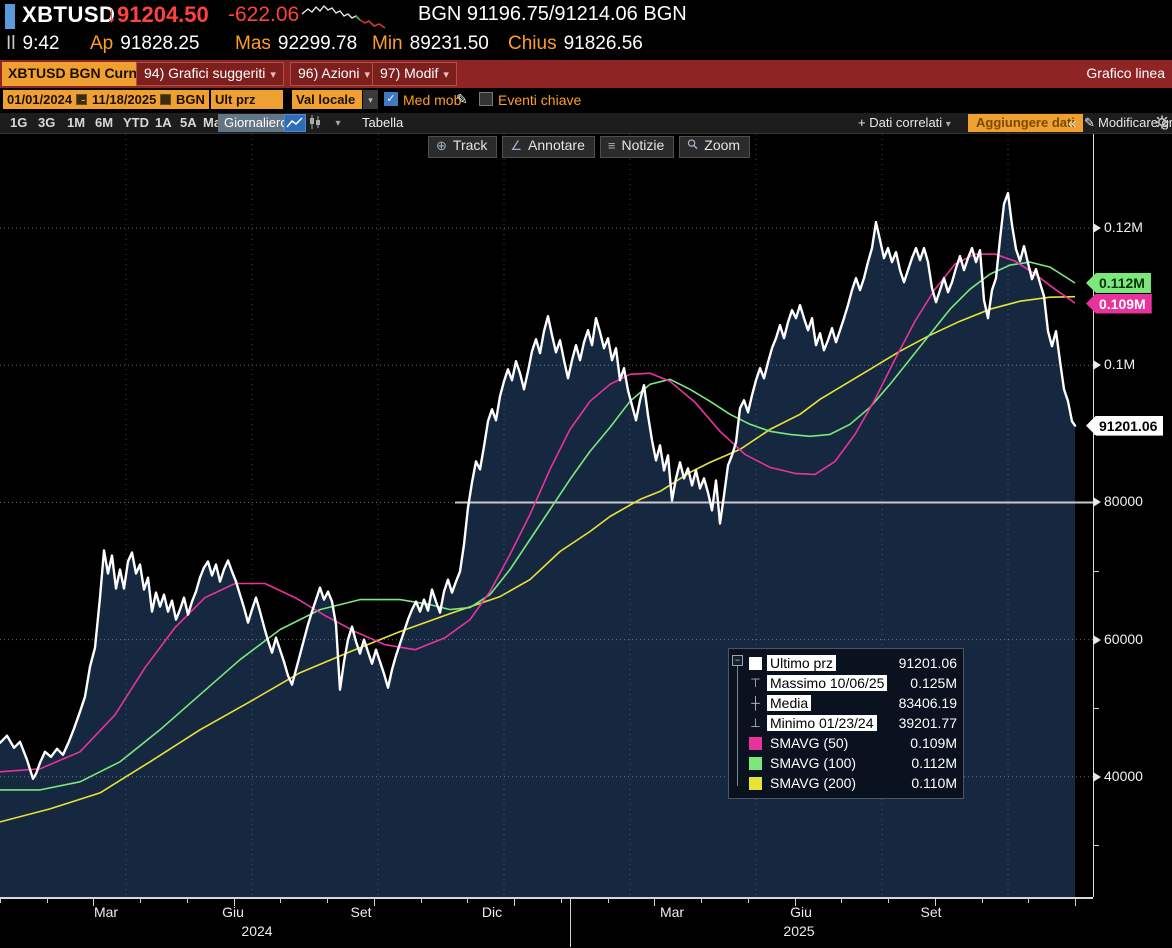  I want to click on quote-stat: Min 89231.50, so click(430, 44).